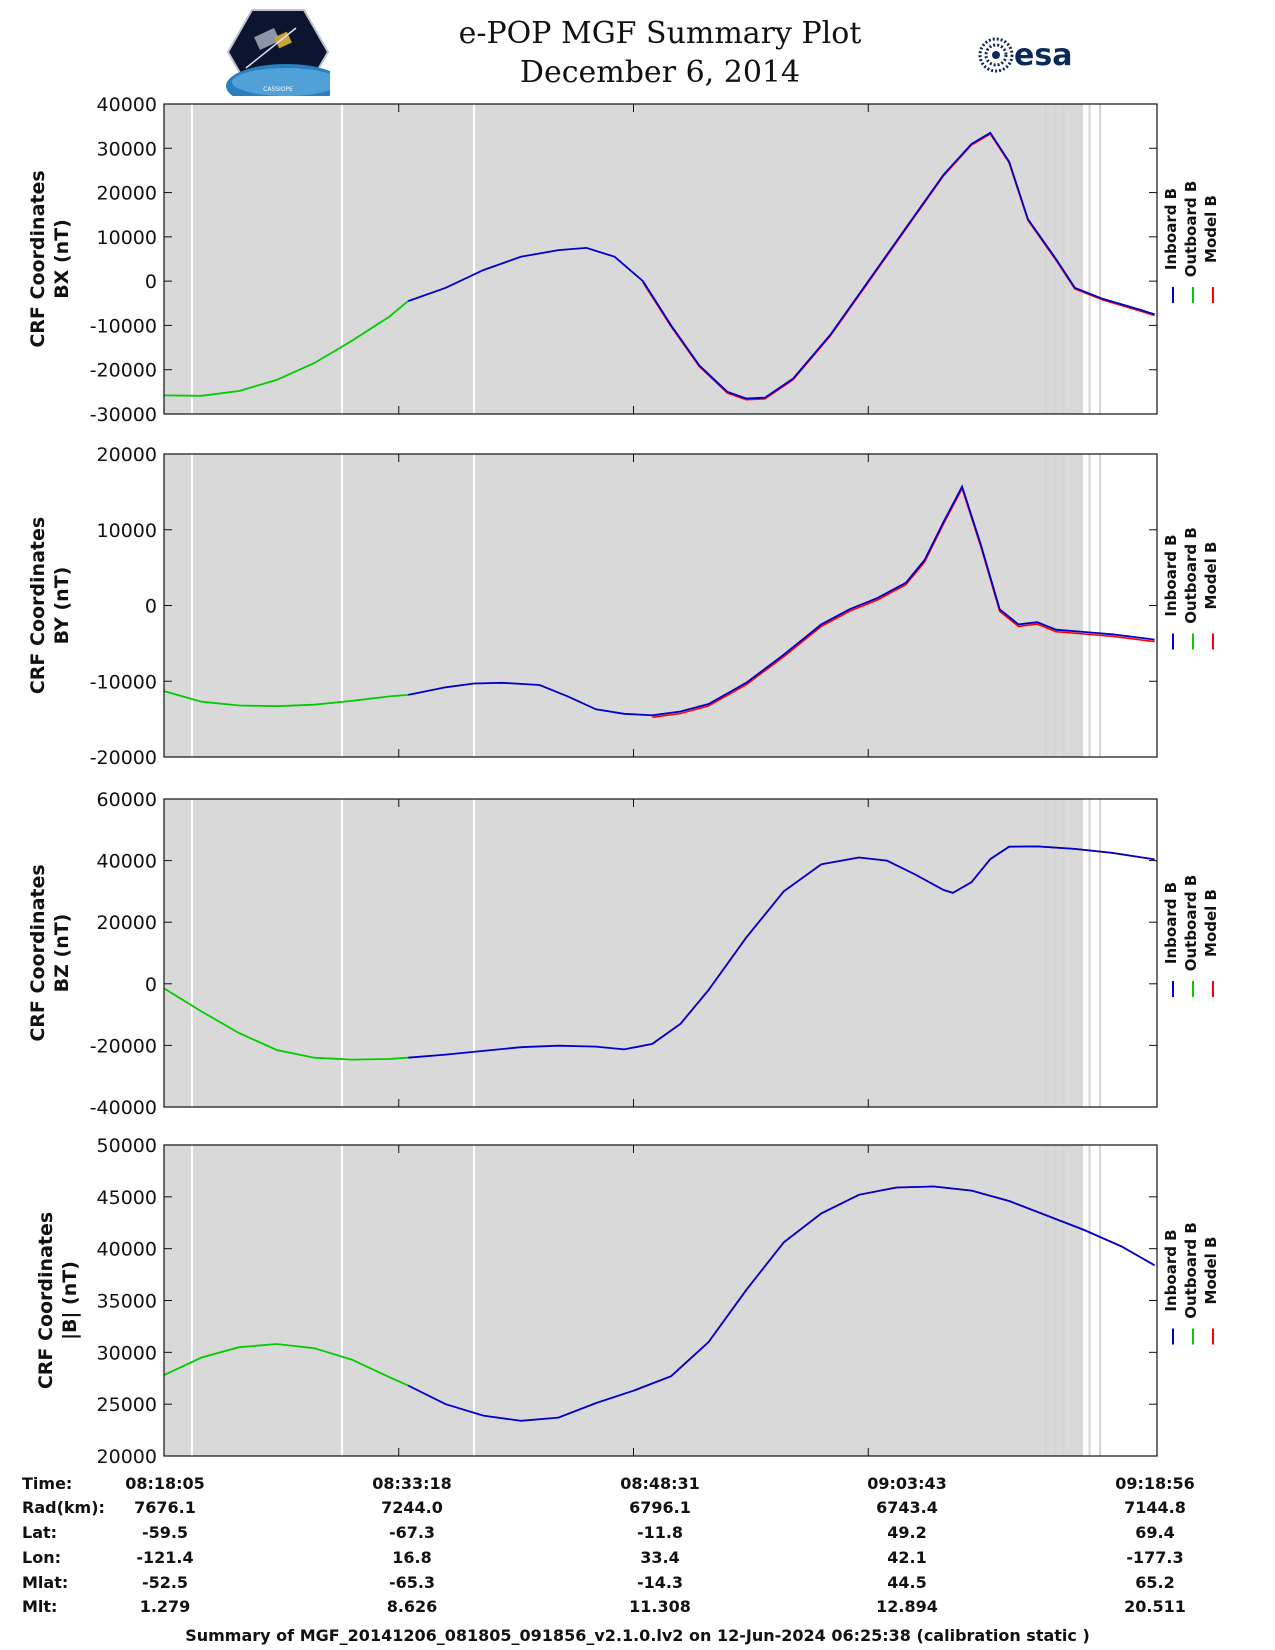  Describe the element at coordinates (123, 1108) in the screenshot. I see `y-tick-label: -40000` at that location.